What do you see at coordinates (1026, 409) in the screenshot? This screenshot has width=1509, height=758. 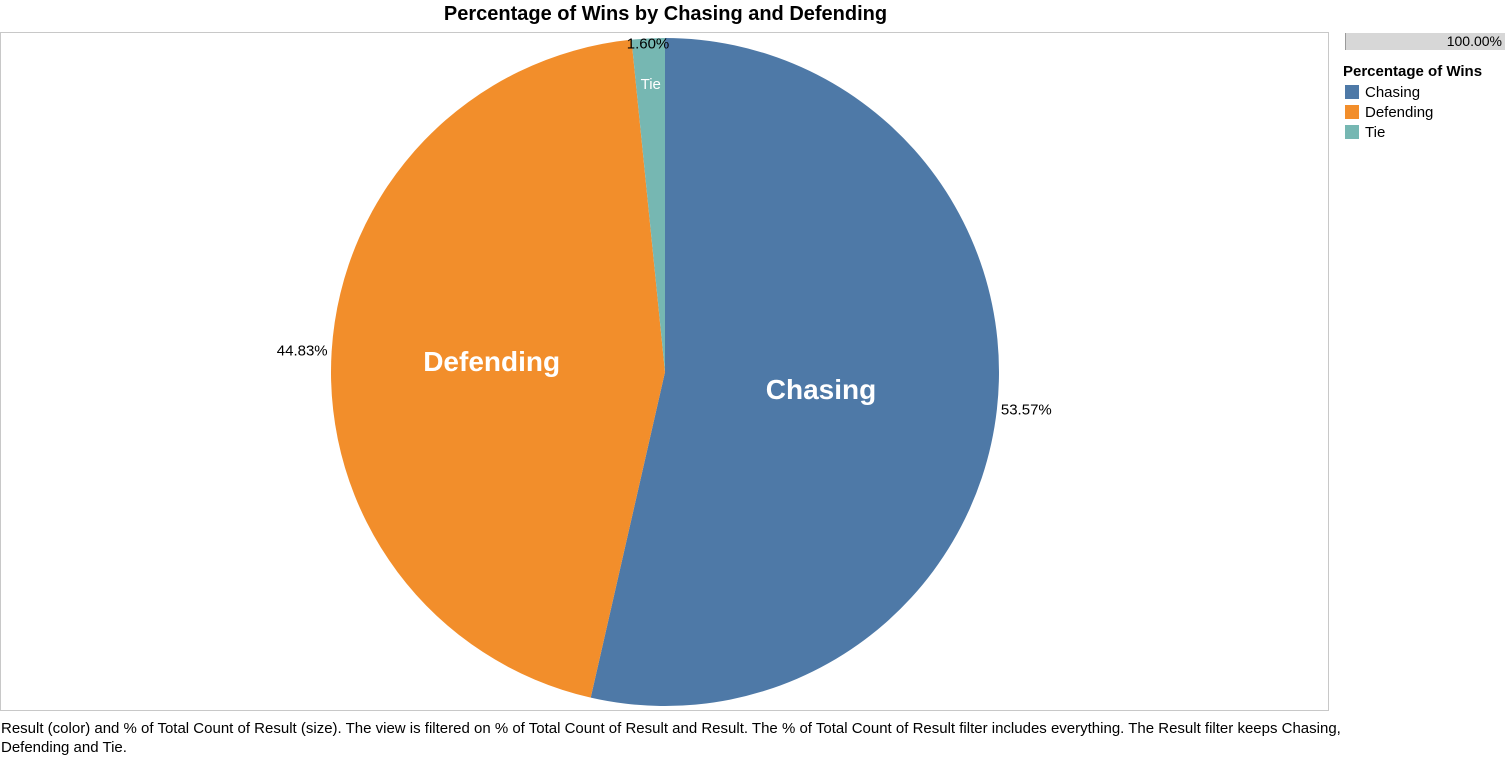 I see `value-label-chasing: 53.57%` at bounding box center [1026, 409].